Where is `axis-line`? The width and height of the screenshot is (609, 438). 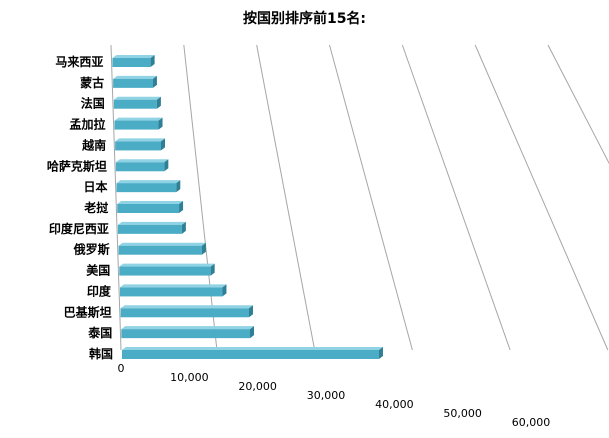 axis-line is located at coordinates (116, 197).